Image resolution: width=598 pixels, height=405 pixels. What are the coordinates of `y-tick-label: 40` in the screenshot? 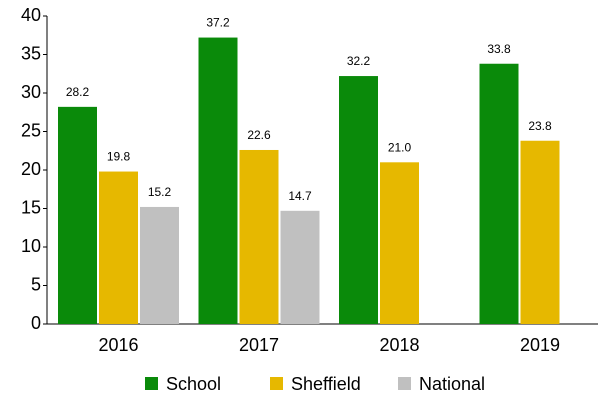 It's located at (31, 15).